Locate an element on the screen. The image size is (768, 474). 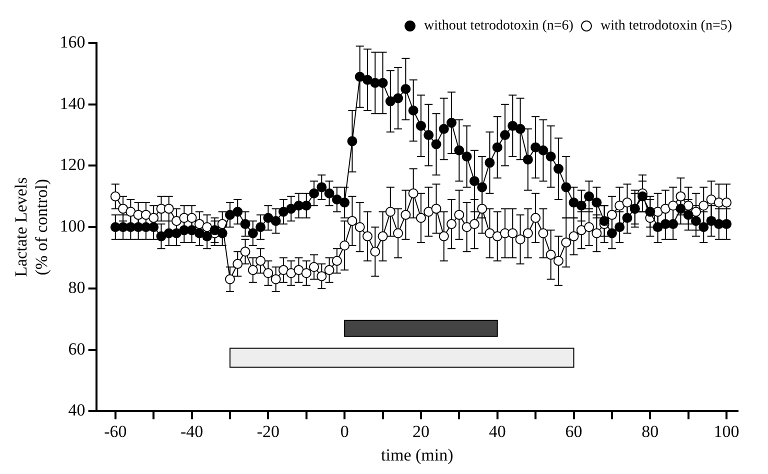
y-tick-label: 80 is located at coordinates (77, 287).